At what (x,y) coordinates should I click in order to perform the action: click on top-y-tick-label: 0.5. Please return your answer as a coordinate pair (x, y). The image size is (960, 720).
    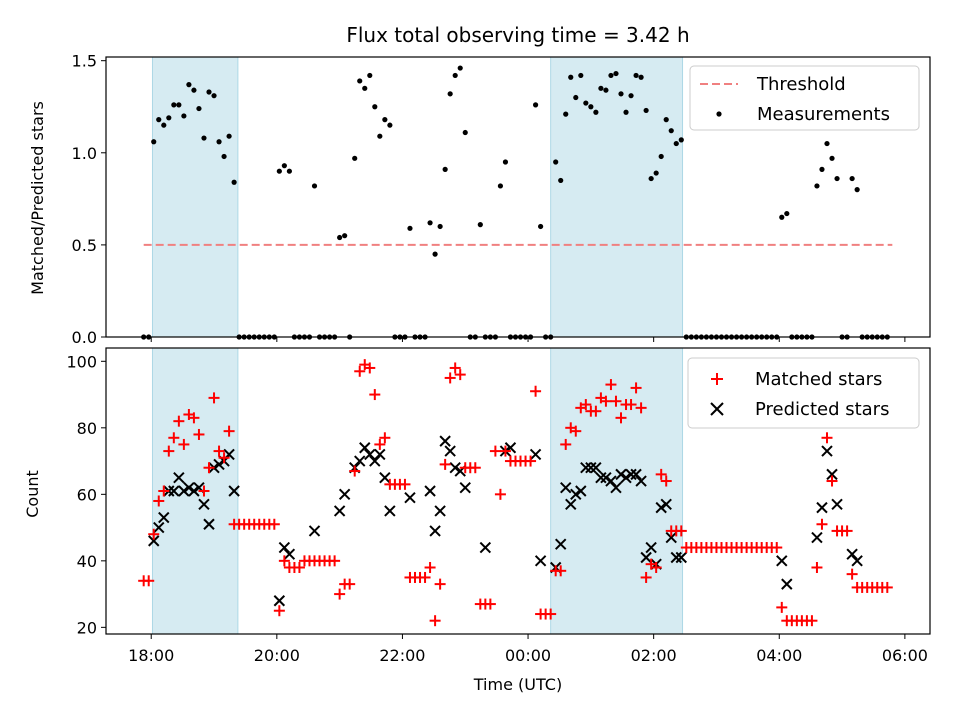
    Looking at the image, I should click on (84, 245).